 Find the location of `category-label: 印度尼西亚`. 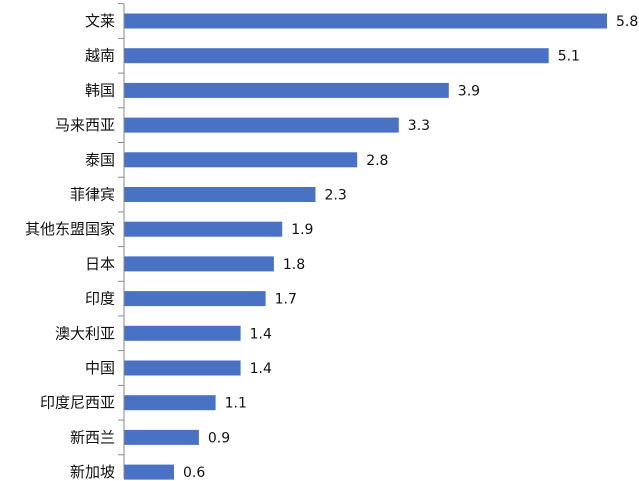

category-label: 印度尼西亚 is located at coordinates (77, 403).